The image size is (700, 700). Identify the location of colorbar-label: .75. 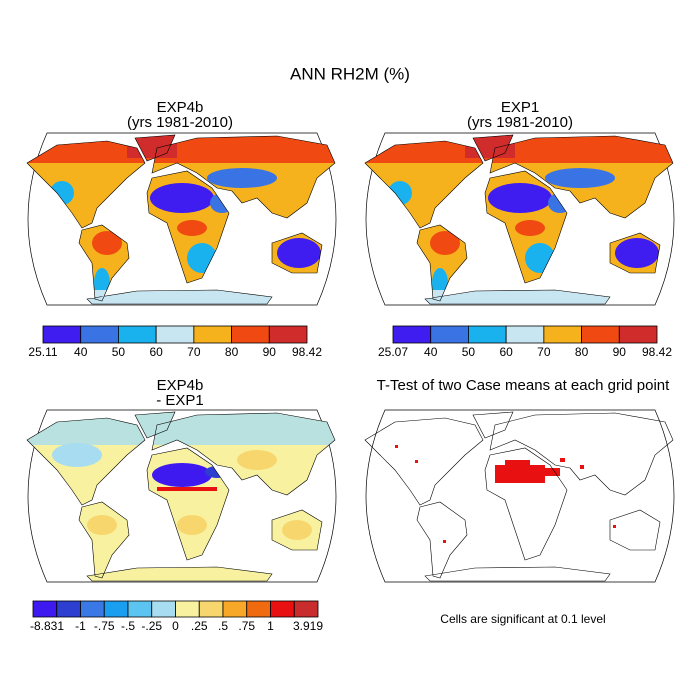
(246, 626).